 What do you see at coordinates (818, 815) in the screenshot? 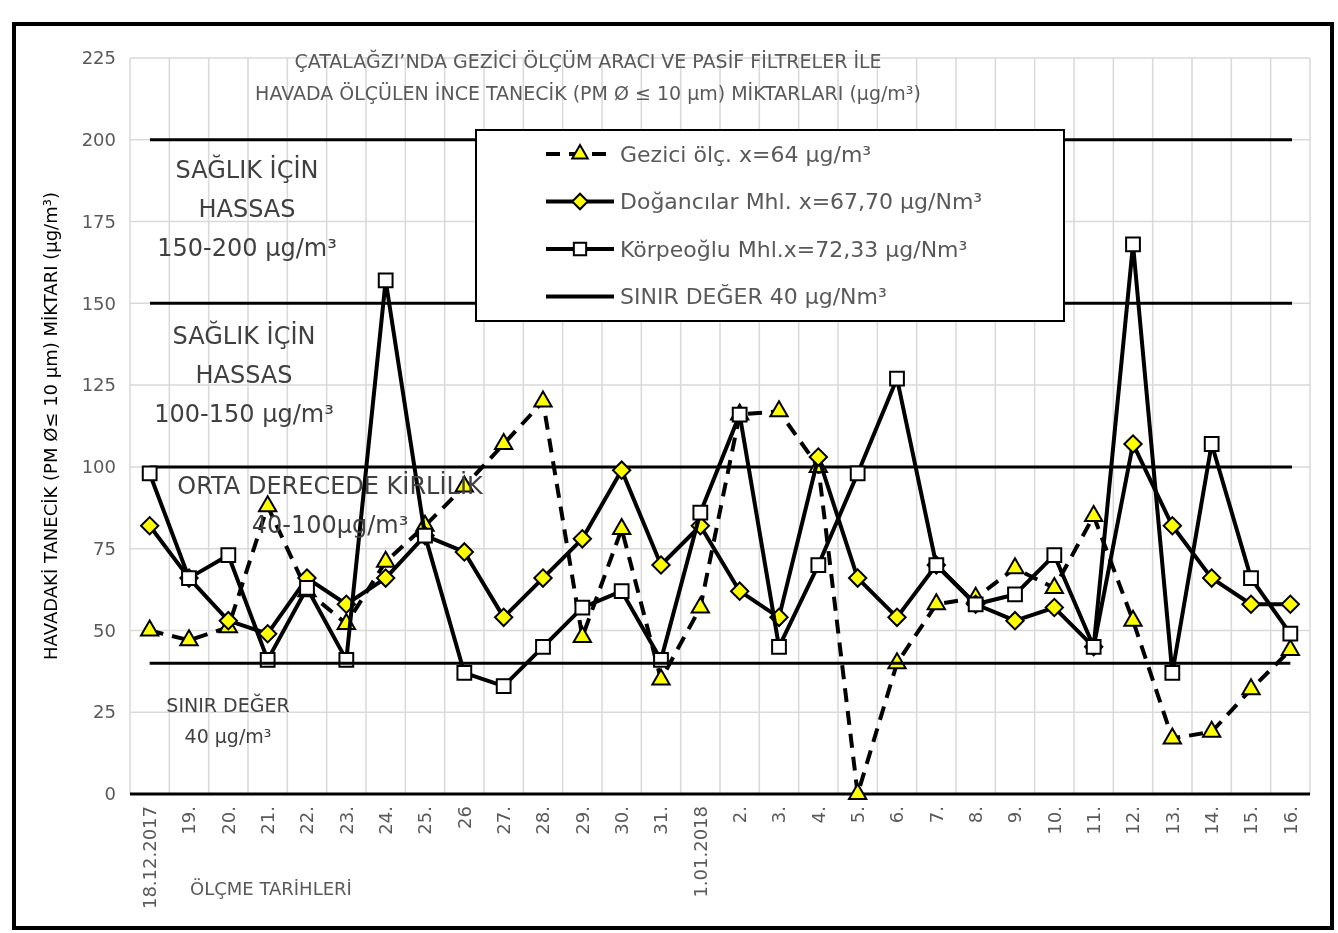
I see `x-tick-label: 4.` at bounding box center [818, 815].